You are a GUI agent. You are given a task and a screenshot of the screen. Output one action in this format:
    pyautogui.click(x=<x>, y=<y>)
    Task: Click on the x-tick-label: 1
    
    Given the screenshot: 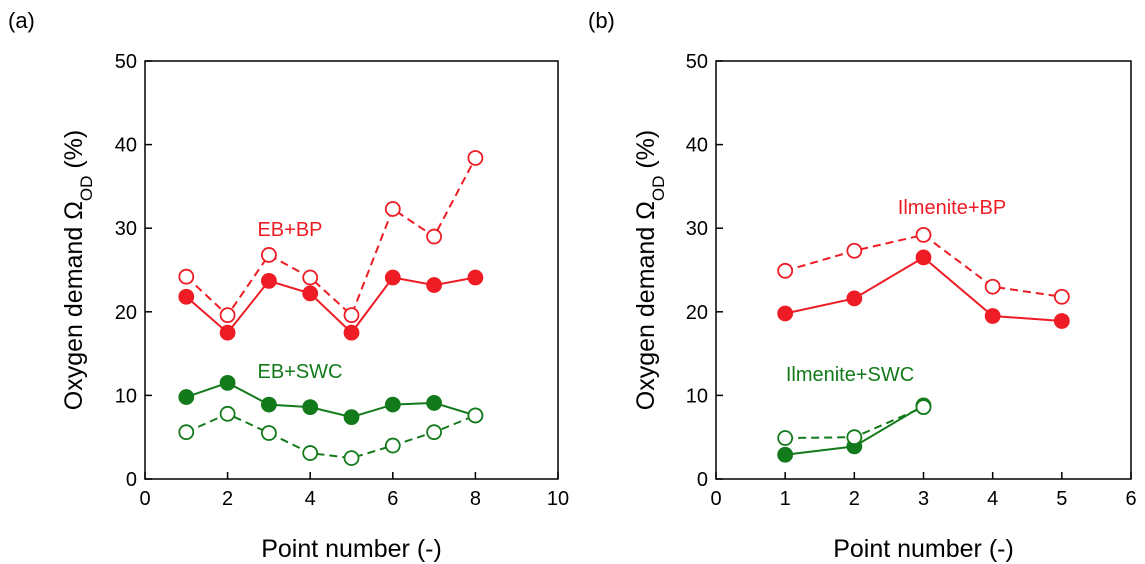 What is the action you would take?
    pyautogui.click(x=785, y=499)
    